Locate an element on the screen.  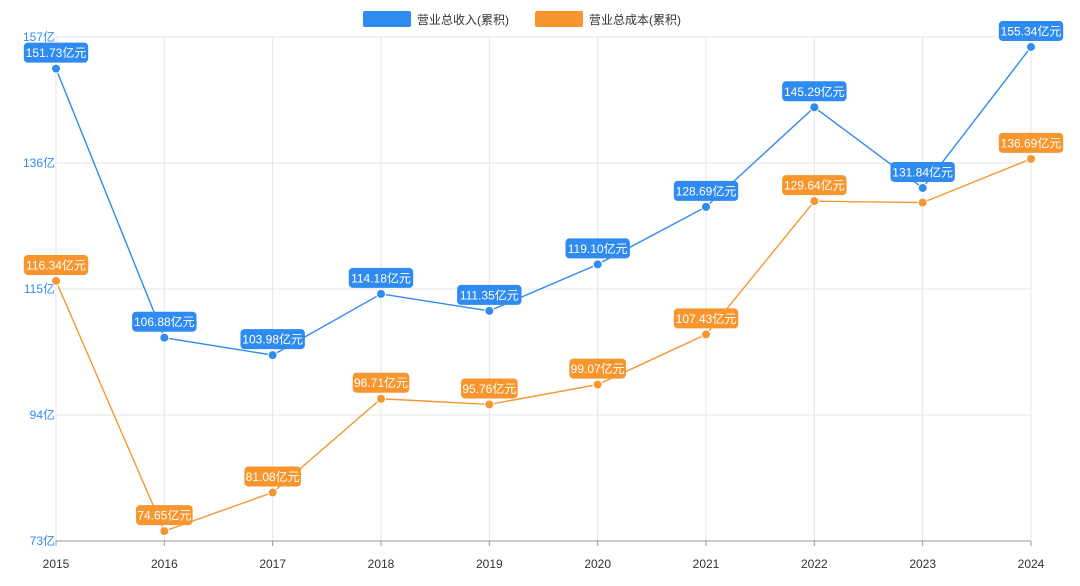
data-label: 136.69亿元 is located at coordinates (1031, 142).